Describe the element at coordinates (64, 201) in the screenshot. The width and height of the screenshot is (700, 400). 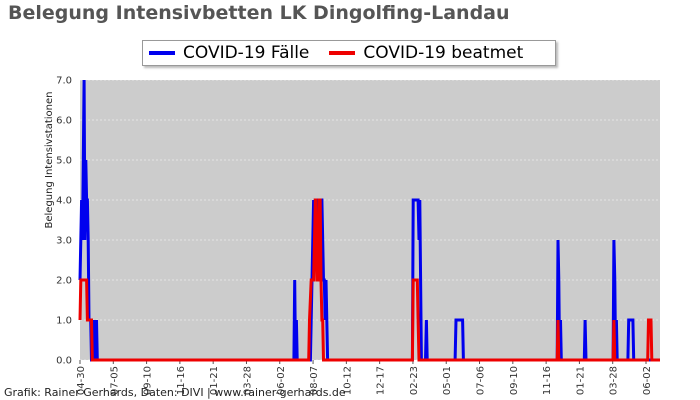
I see `y-tick-label: 4.0` at that location.